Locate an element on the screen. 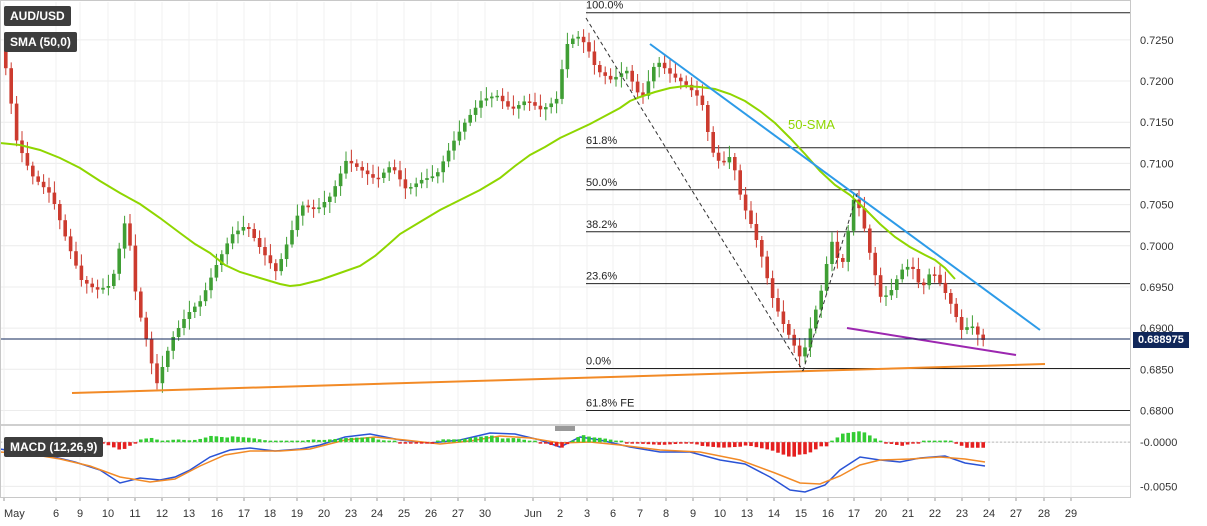 Image resolution: width=1207 pixels, height=526 pixels. x-tick-label: 16 is located at coordinates (217, 514).